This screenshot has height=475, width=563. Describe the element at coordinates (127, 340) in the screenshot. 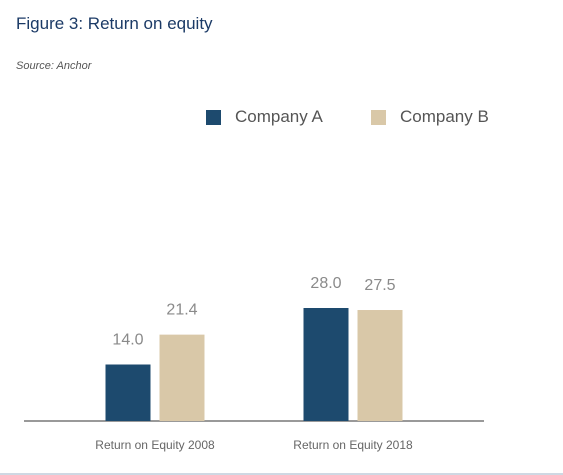

I see `data-label-series-0-category-0: 14.0` at that location.